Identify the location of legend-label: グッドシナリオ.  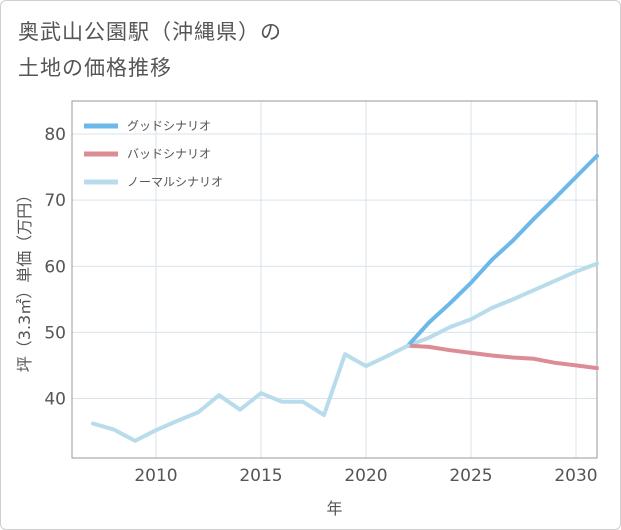
(169, 126).